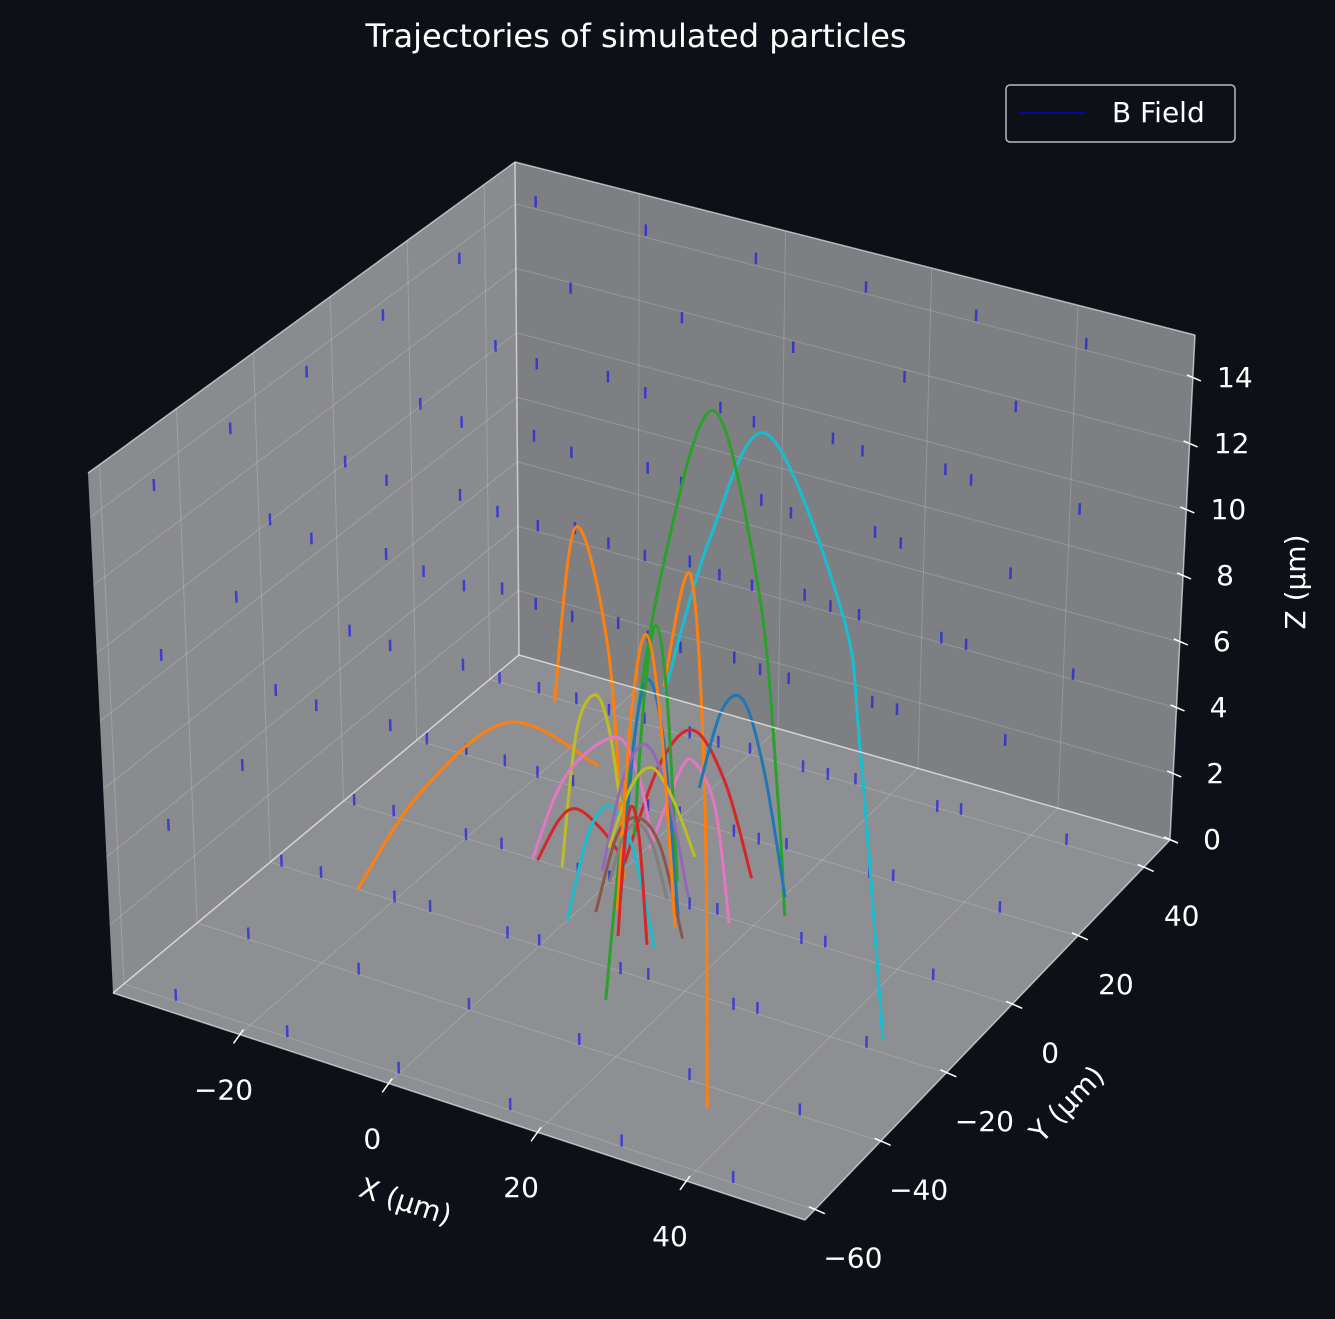 This screenshot has width=1335, height=1319. What do you see at coordinates (1050, 1052) in the screenshot?
I see `y-tick-label: 0` at bounding box center [1050, 1052].